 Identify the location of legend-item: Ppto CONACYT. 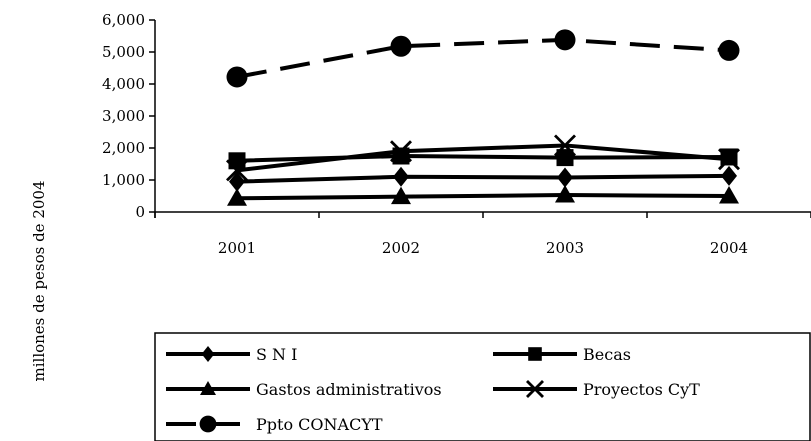
(274, 424).